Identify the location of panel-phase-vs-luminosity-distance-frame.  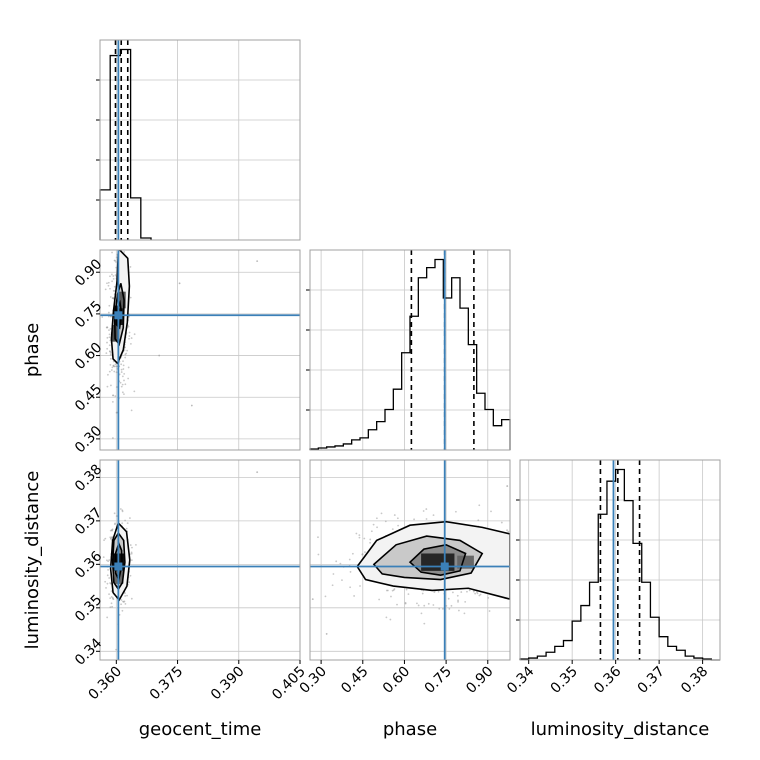
(410, 560).